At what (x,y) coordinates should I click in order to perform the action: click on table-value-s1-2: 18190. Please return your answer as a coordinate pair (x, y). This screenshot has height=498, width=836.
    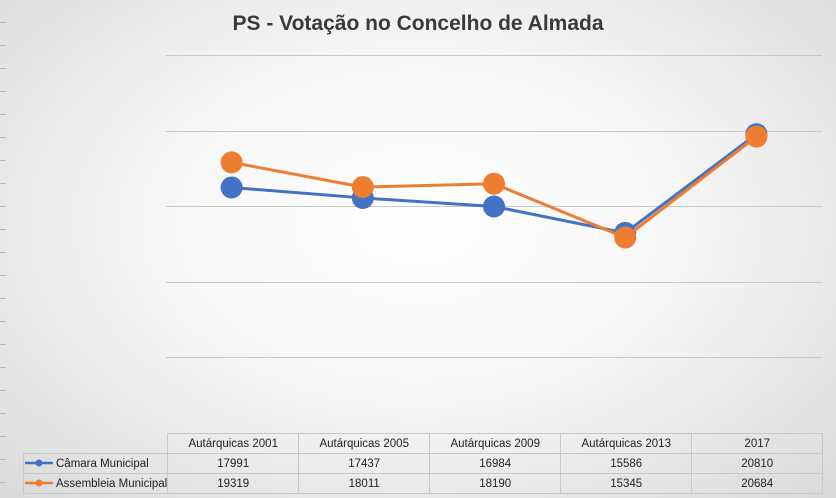
    Looking at the image, I should click on (495, 483).